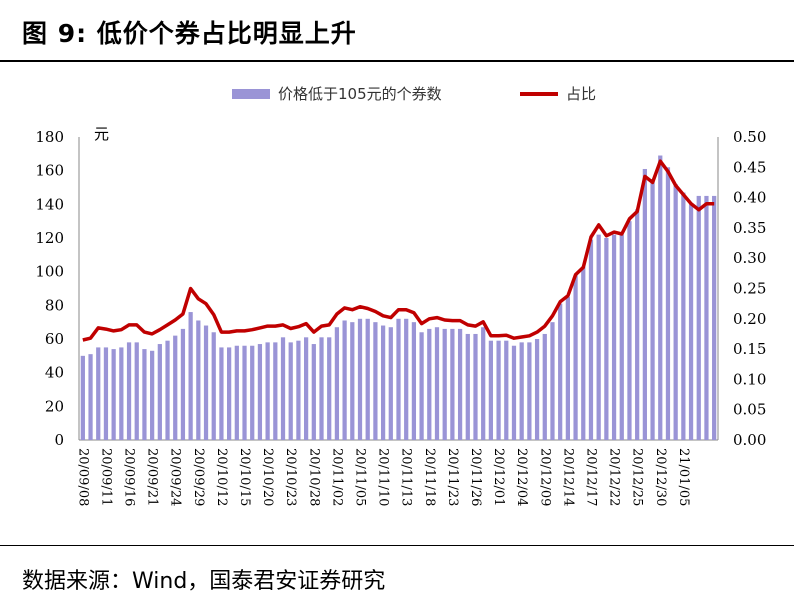 The height and width of the screenshot is (614, 794). Describe the element at coordinates (54, 305) in the screenshot. I see `left-tick-label: 80` at that location.